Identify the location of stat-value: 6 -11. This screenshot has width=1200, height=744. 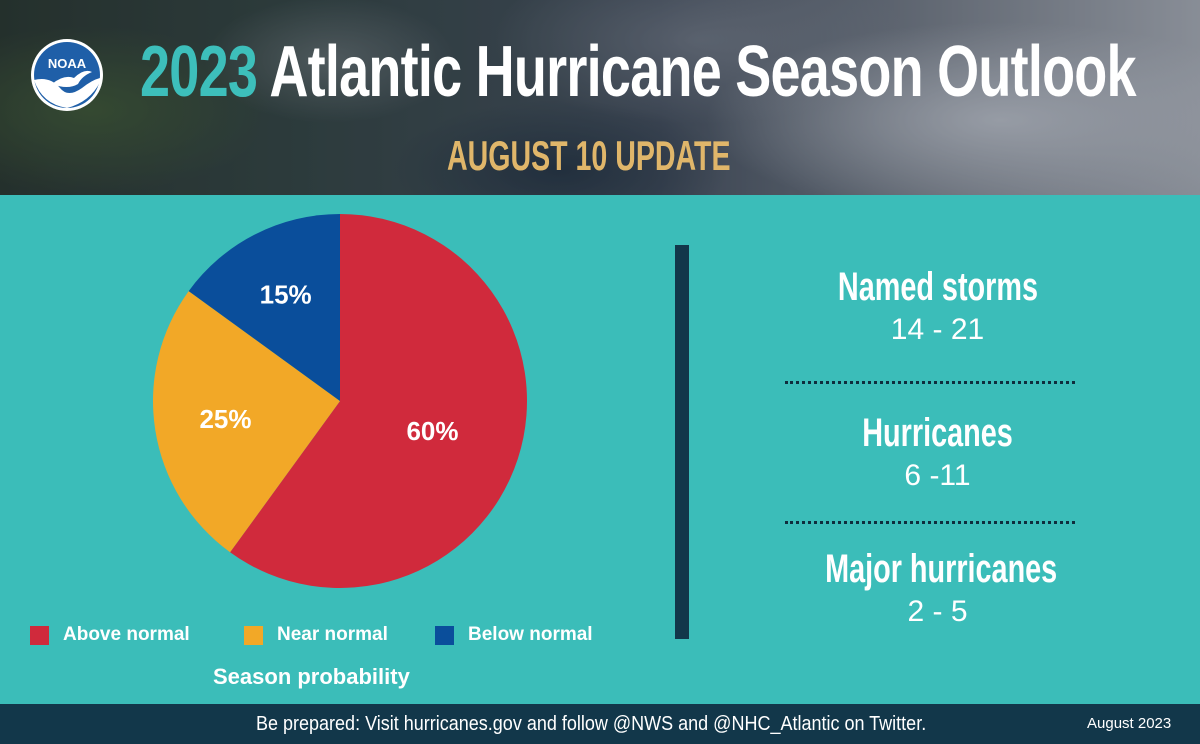
(937, 475).